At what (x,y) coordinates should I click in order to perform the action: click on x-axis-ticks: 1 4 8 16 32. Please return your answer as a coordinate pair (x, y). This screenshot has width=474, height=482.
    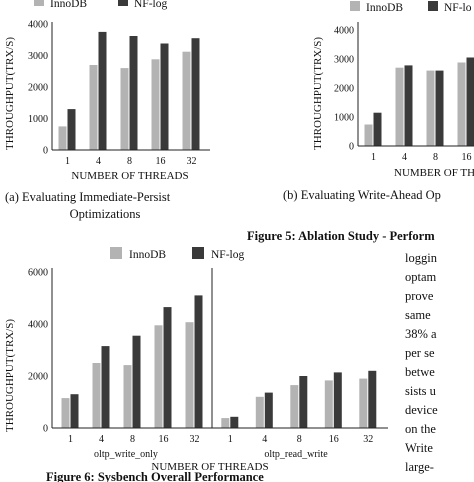
    Looking at the image, I should click on (131, 161).